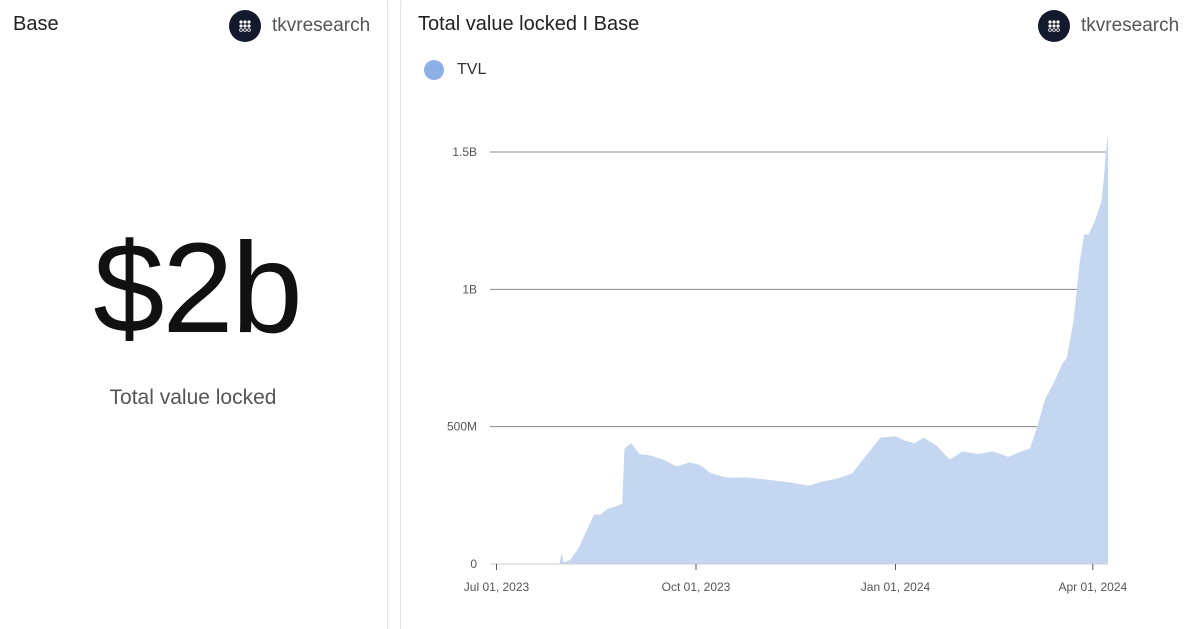 Image resolution: width=1200 pixels, height=629 pixels. Describe the element at coordinates (473, 564) in the screenshot. I see `y-tick-label: 0` at that location.